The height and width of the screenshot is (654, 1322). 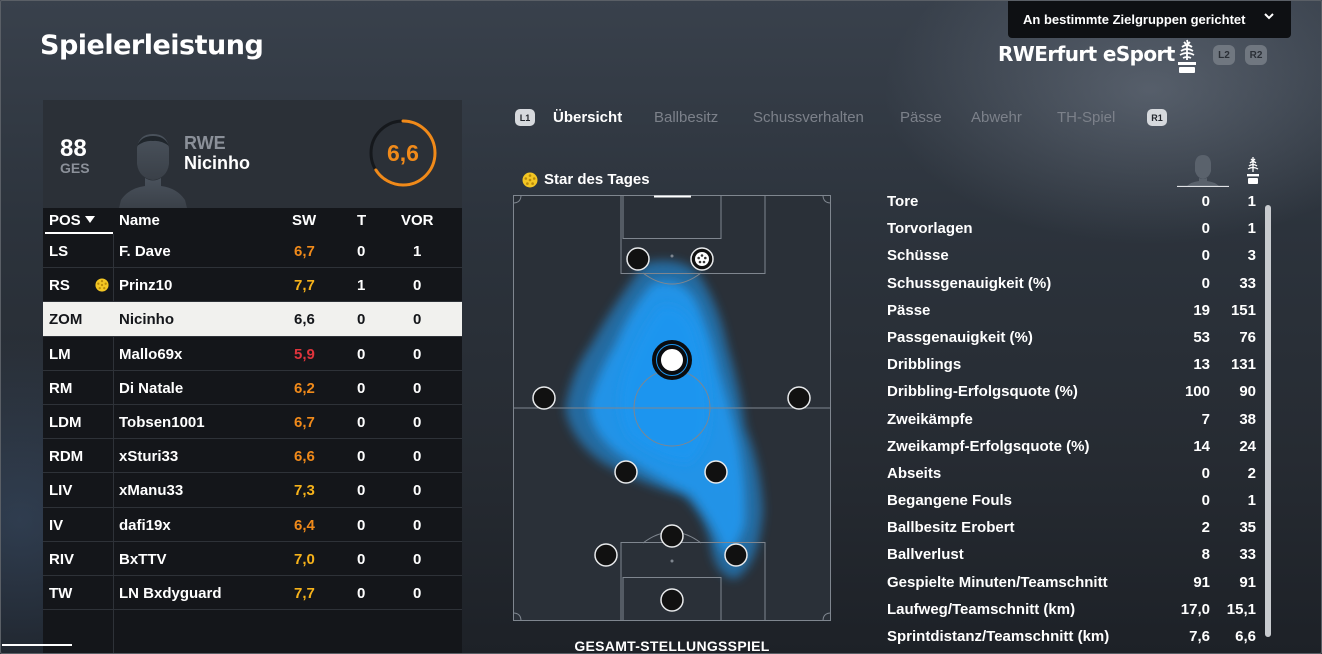 I want to click on marker-ldm, so click(x=626, y=472).